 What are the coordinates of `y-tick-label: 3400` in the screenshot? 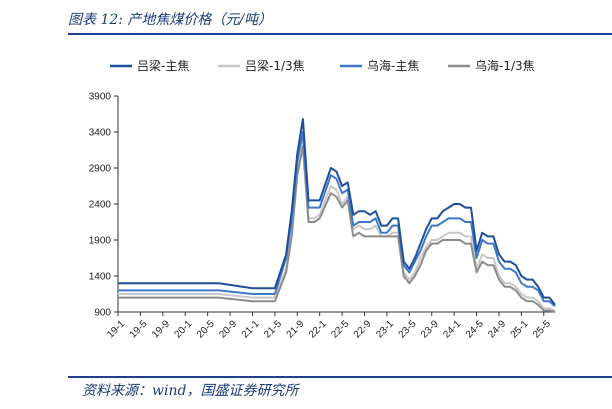 It's located at (100, 133).